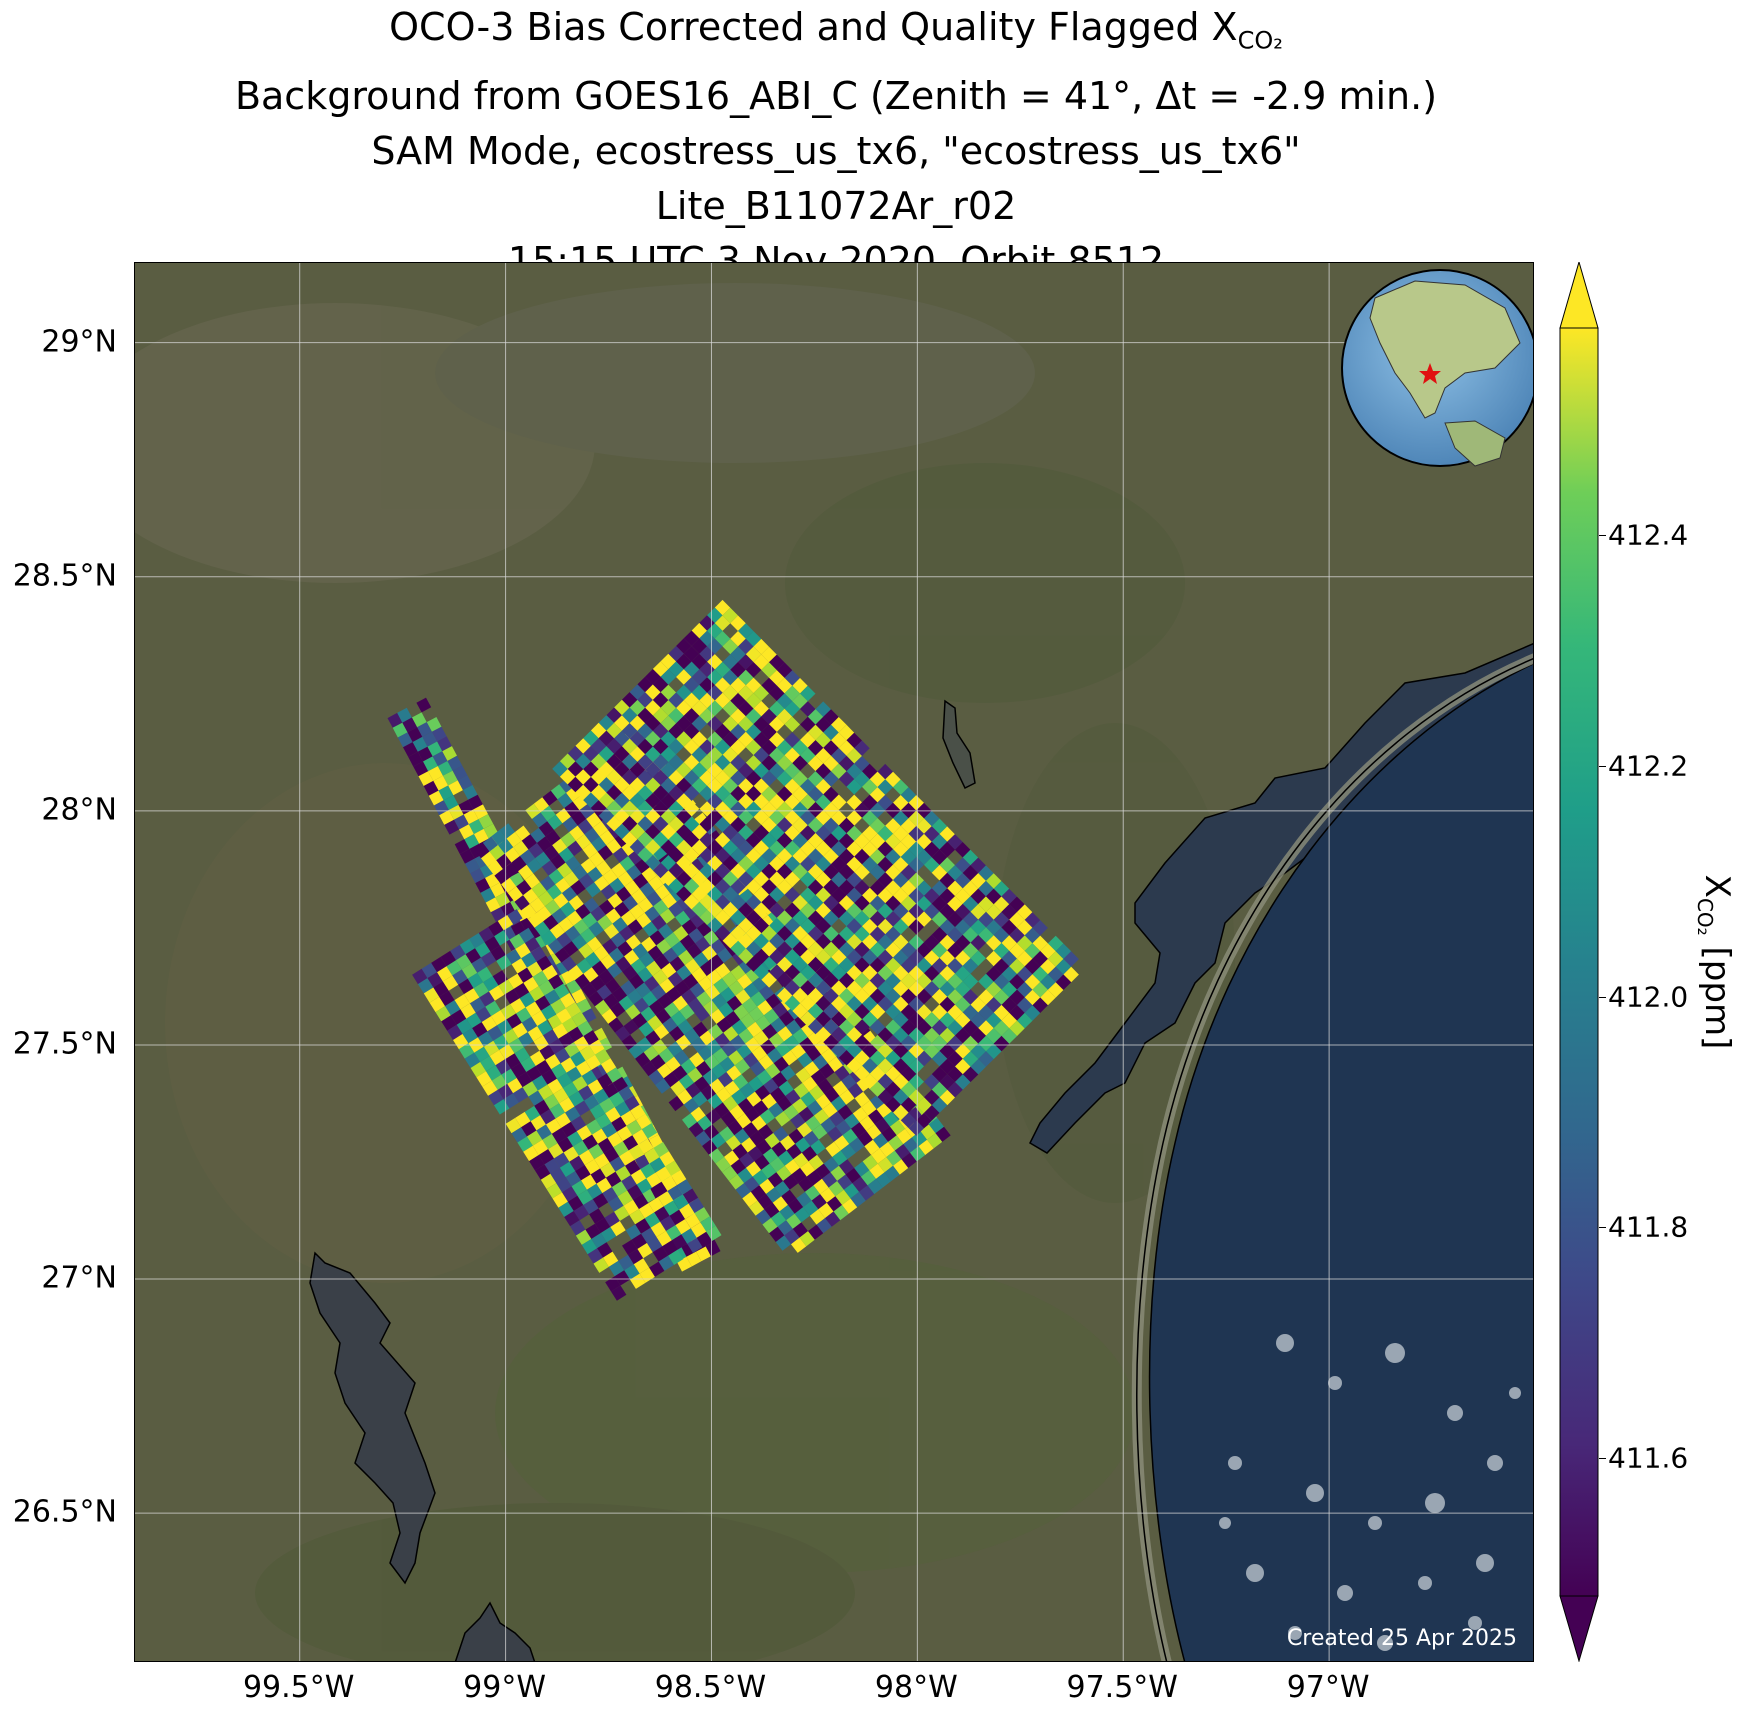 The image size is (1753, 1711). What do you see at coordinates (79, 1278) in the screenshot?
I see `lat-tick-label: 27°N` at bounding box center [79, 1278].